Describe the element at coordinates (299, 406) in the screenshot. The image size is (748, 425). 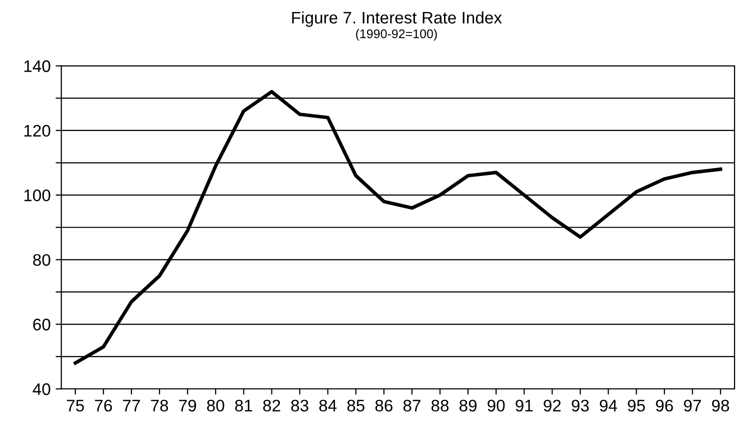
I see `x-tick-label: 83` at that location.